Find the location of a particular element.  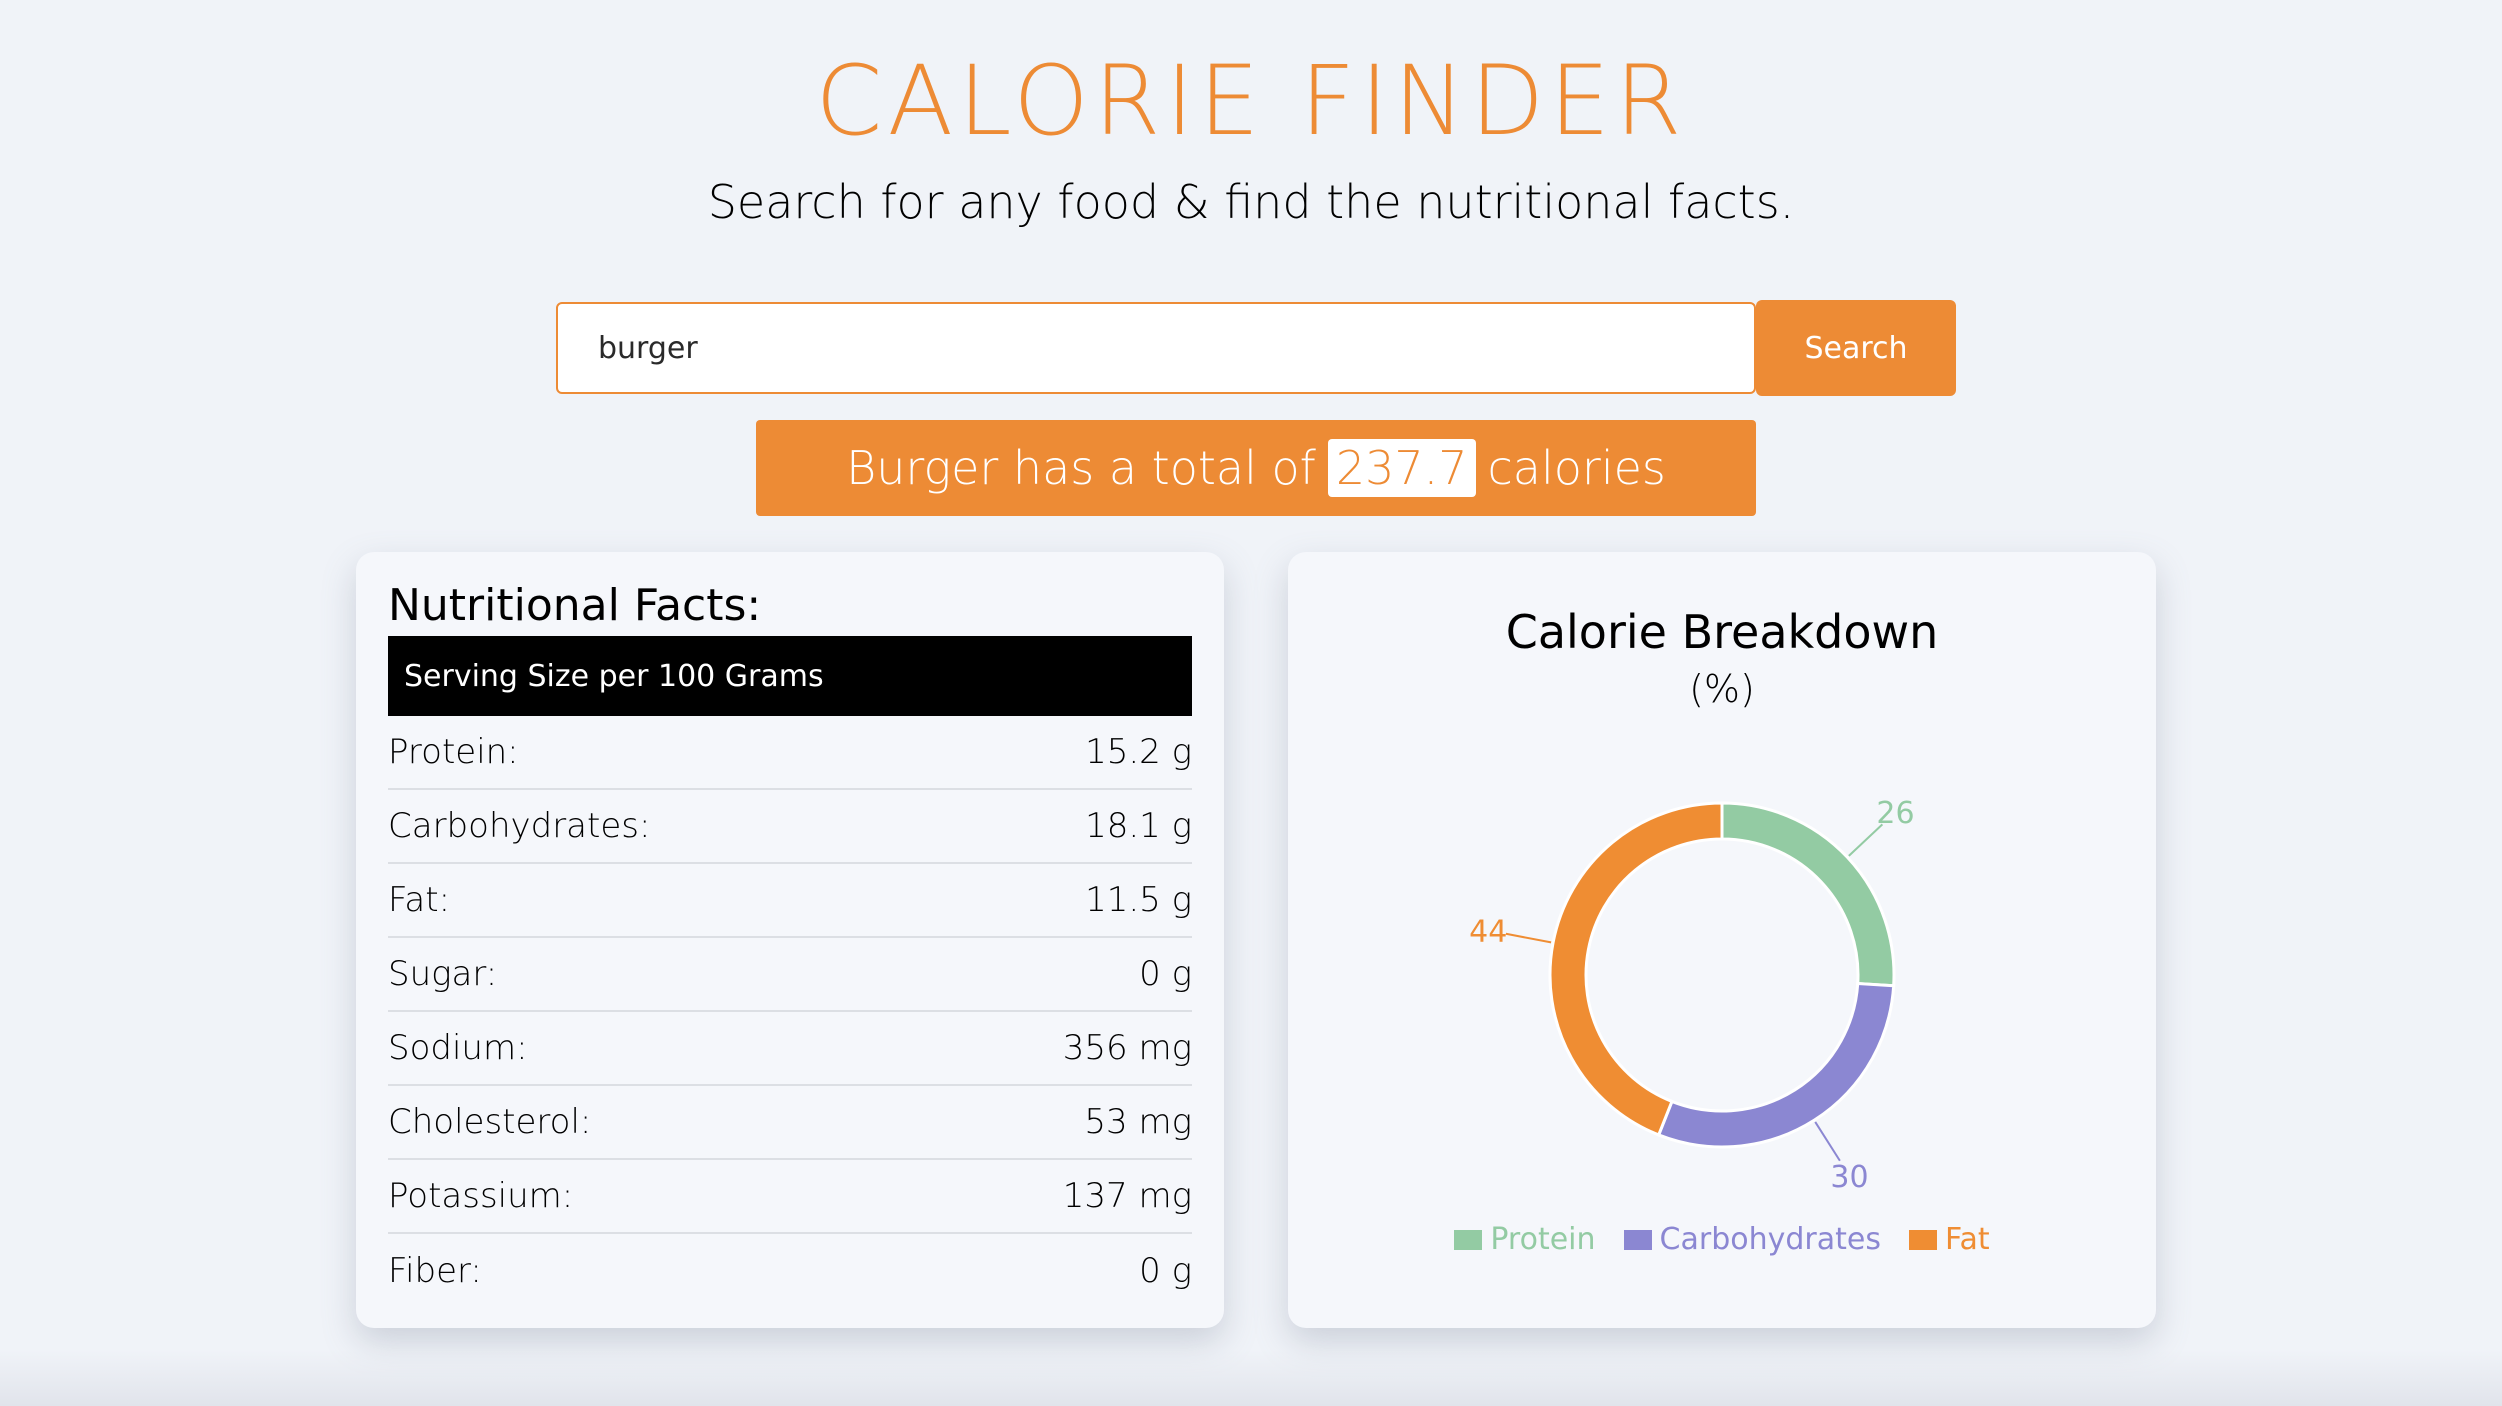

fact-row-potassium: Potassium: 137 mg is located at coordinates (790, 1197).